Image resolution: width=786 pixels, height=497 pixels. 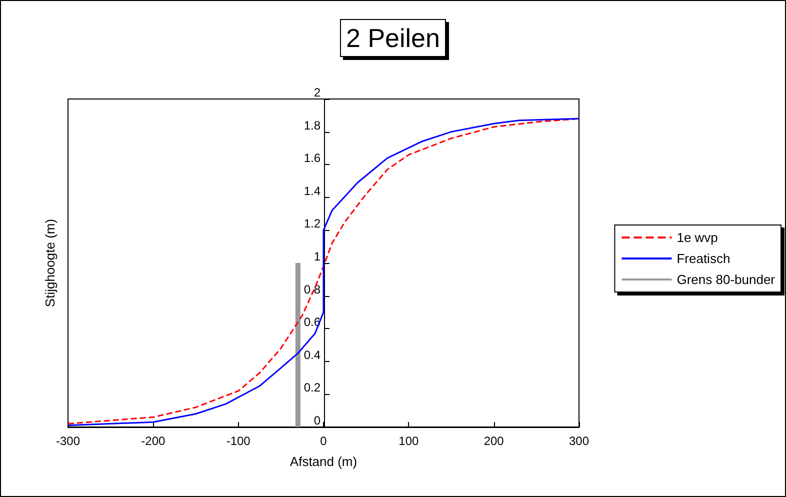 I want to click on y-tick-label: 0, so click(x=317, y=421).